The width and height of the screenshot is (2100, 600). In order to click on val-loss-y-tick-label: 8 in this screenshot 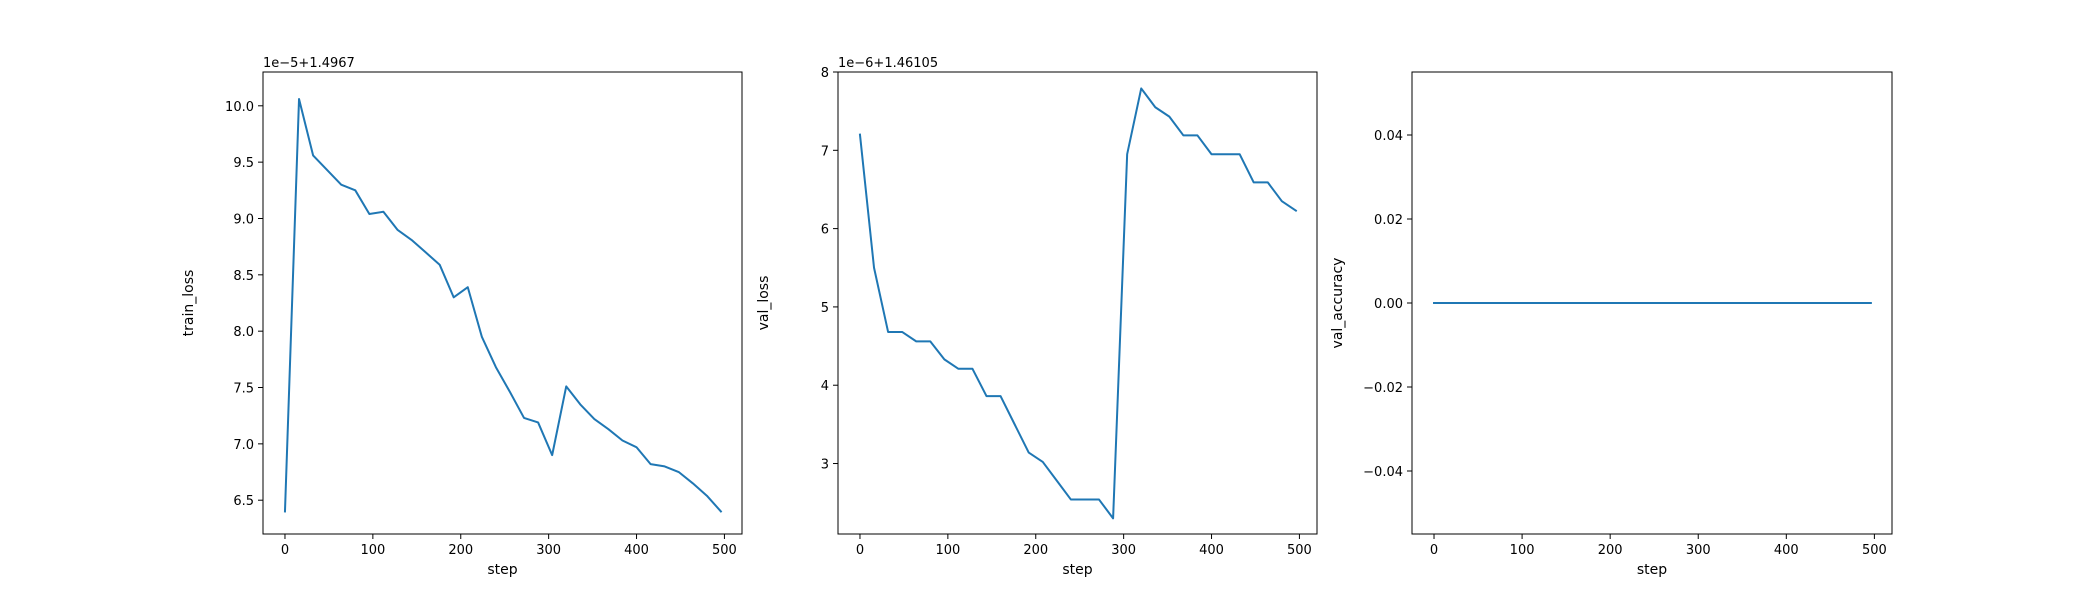, I will do `click(825, 73)`.